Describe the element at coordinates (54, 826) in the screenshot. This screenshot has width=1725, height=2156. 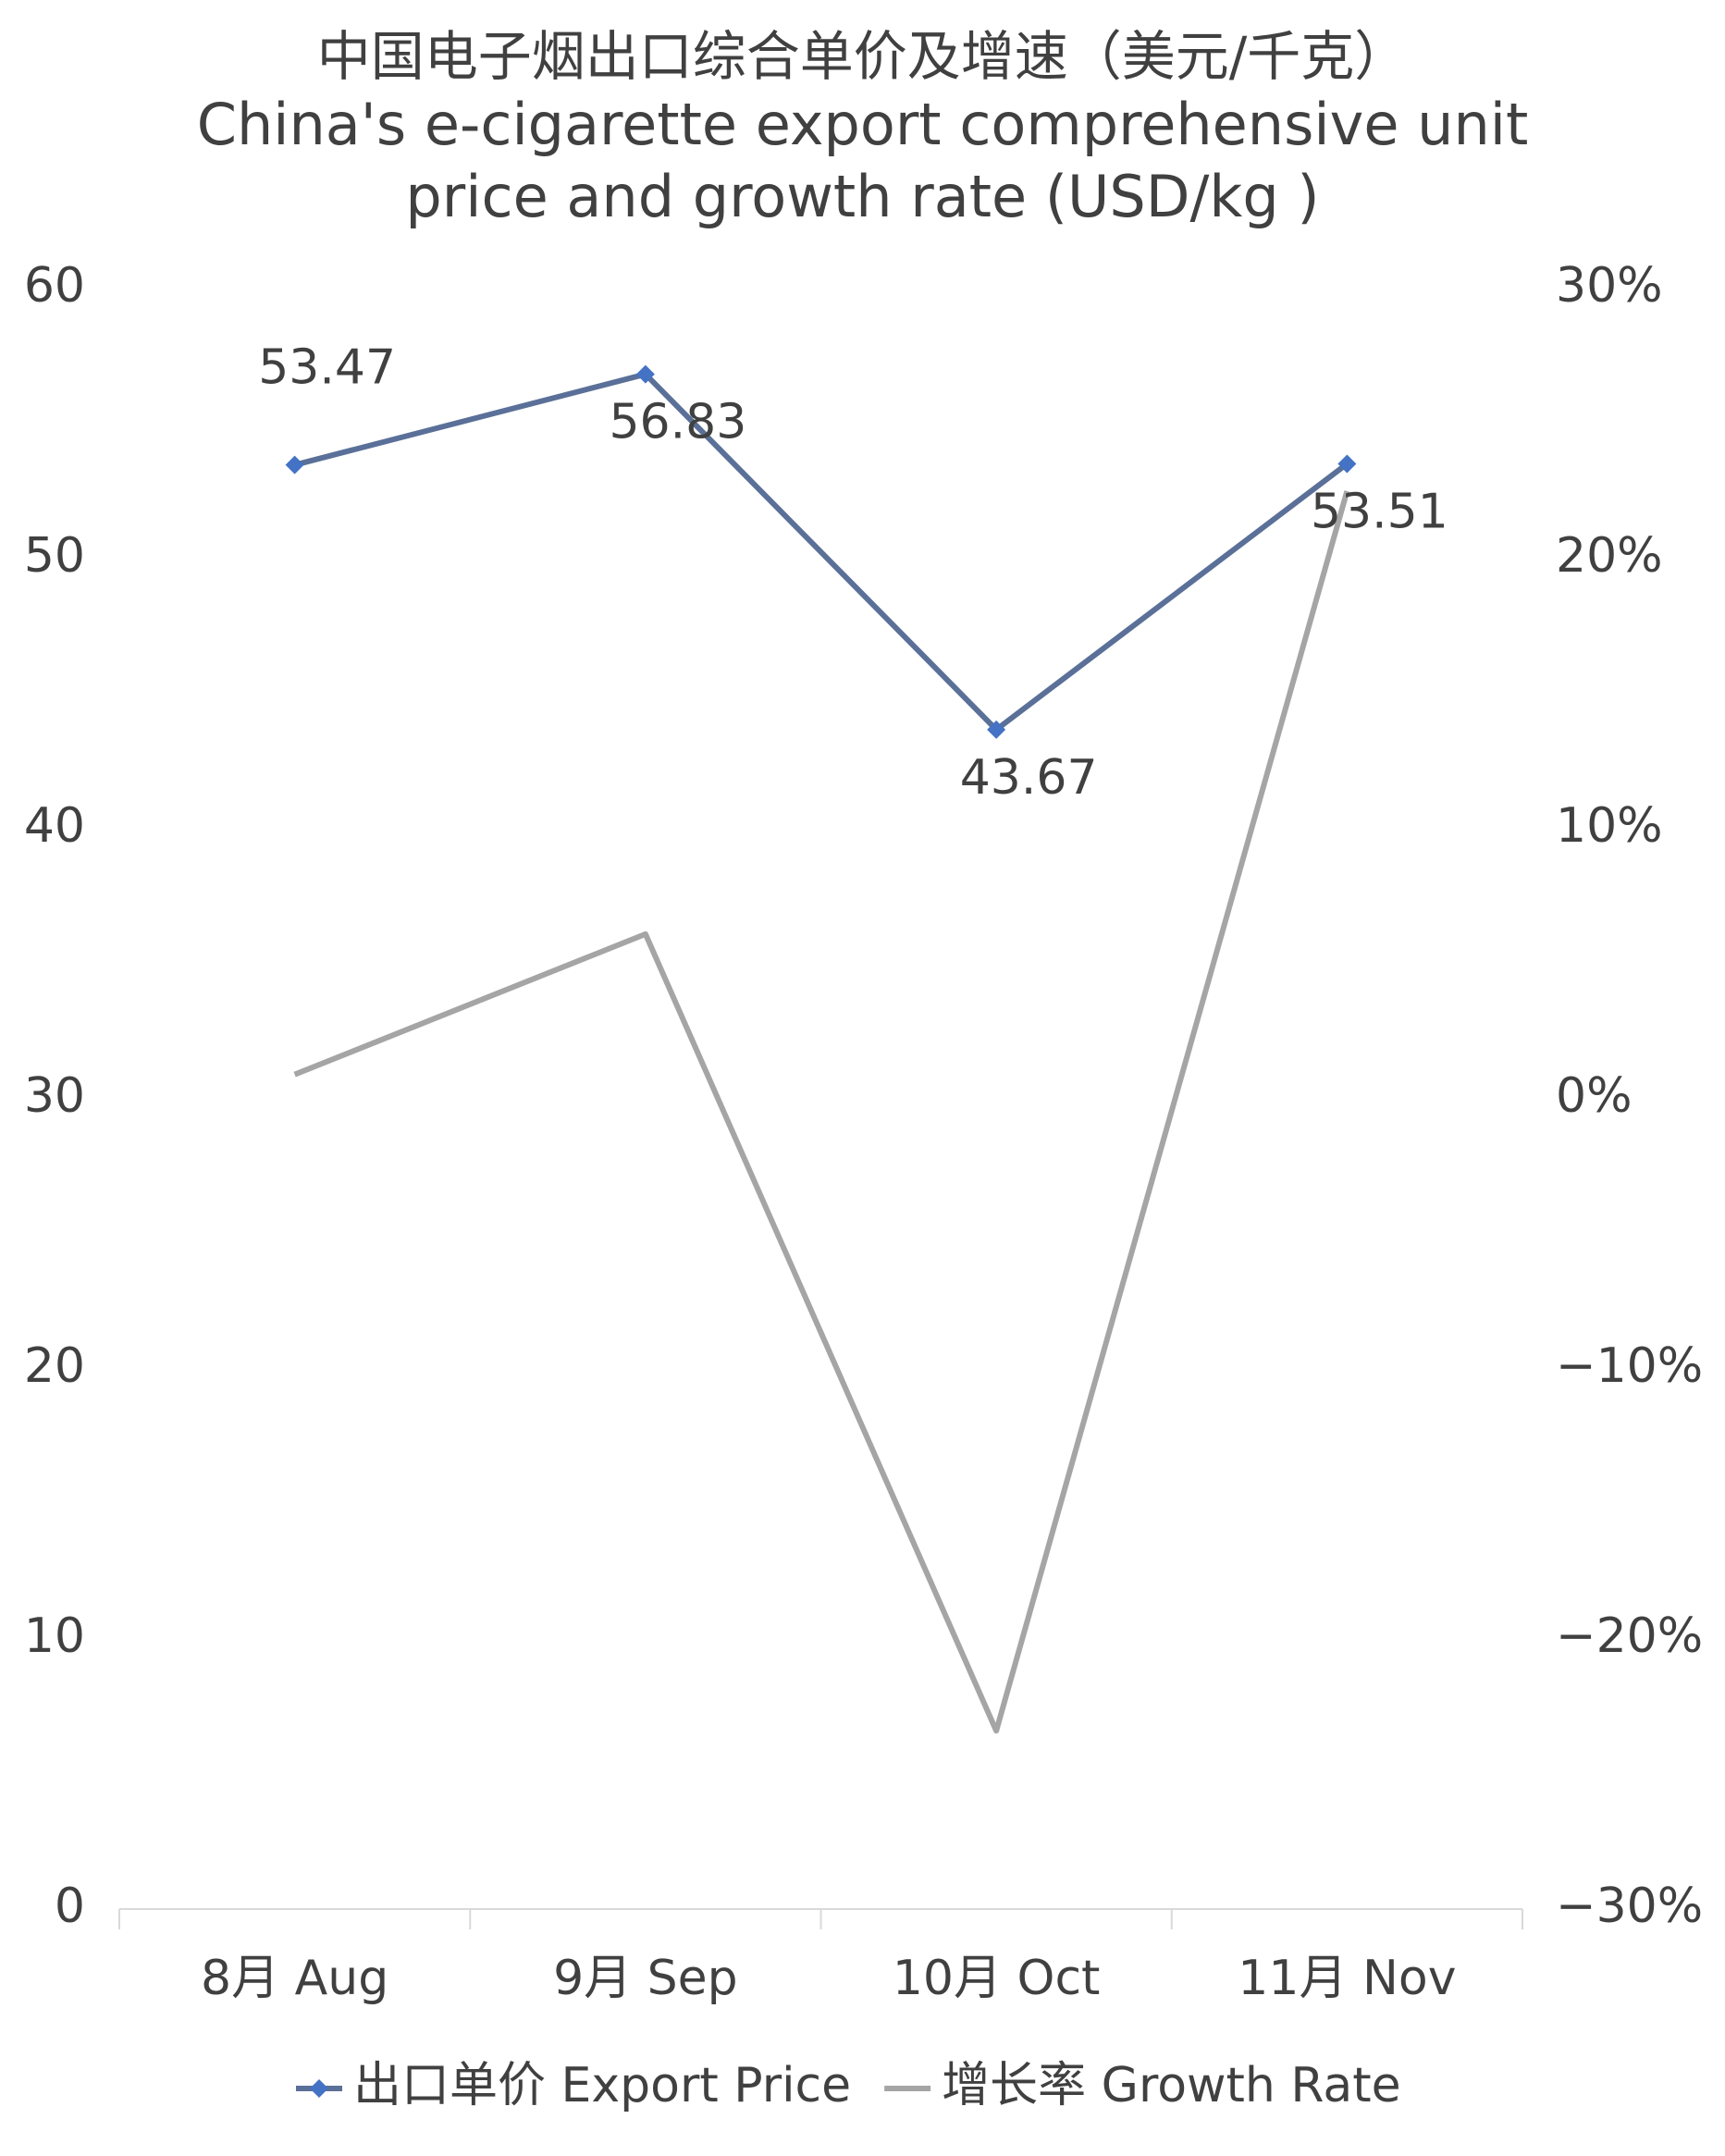
I see `y-tick-label: 40` at that location.